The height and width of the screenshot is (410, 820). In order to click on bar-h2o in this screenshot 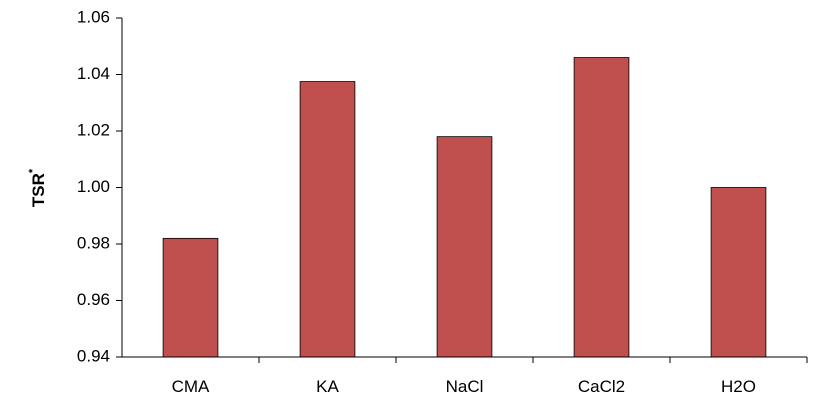, I will do `click(738, 272)`.